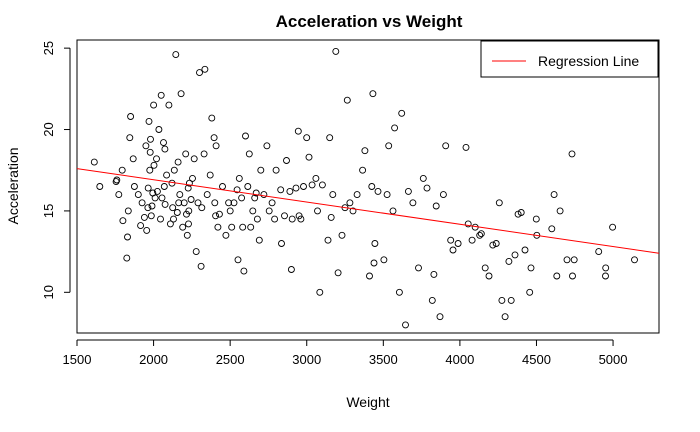  What do you see at coordinates (48, 211) in the screenshot?
I see `y-tick-label: 15` at bounding box center [48, 211].